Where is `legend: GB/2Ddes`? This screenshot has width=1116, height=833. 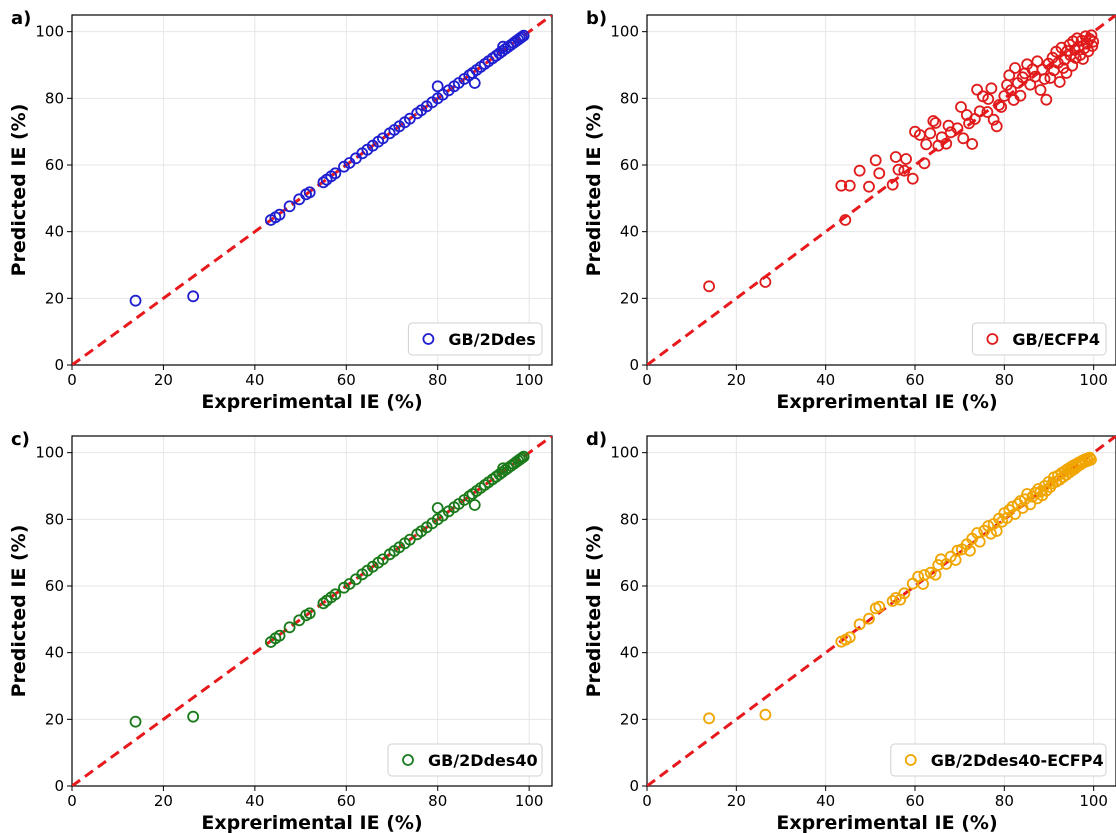 legend: GB/2Ddes is located at coordinates (475, 339).